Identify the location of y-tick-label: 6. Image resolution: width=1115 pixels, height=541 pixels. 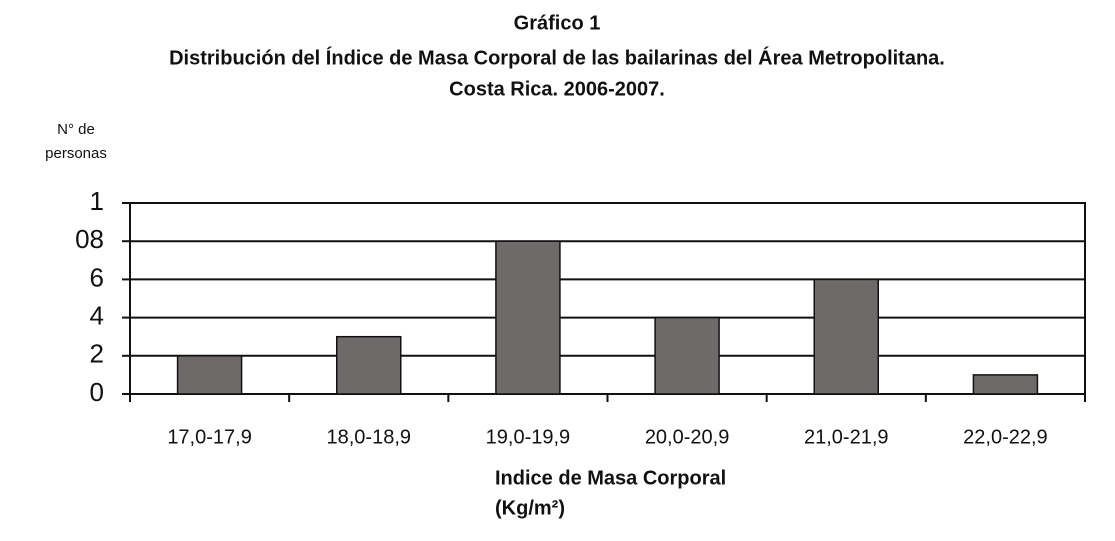
(97, 277).